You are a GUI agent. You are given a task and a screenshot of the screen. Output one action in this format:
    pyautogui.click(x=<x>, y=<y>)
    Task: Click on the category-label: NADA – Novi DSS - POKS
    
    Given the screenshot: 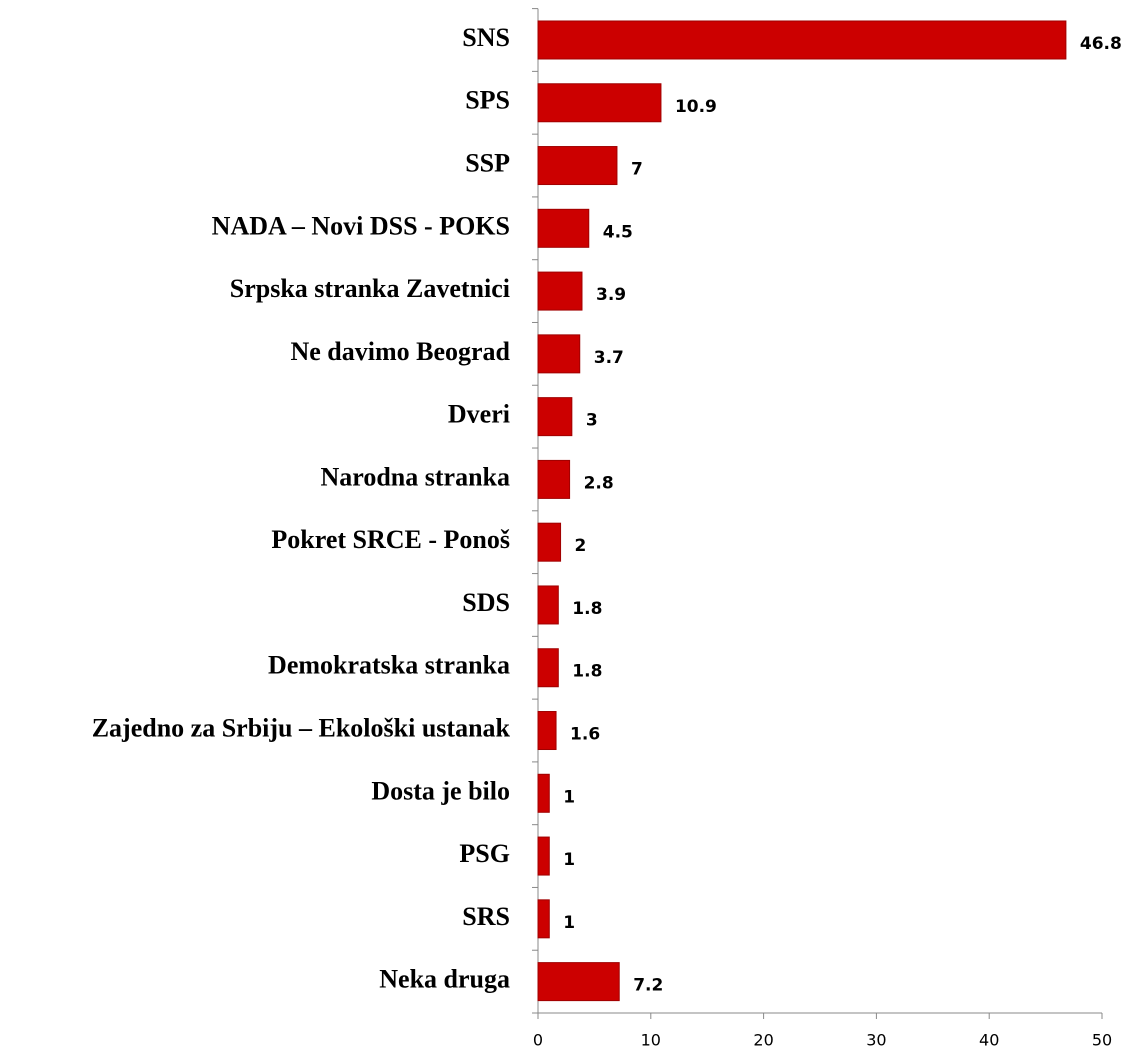 What is the action you would take?
    pyautogui.click(x=361, y=225)
    